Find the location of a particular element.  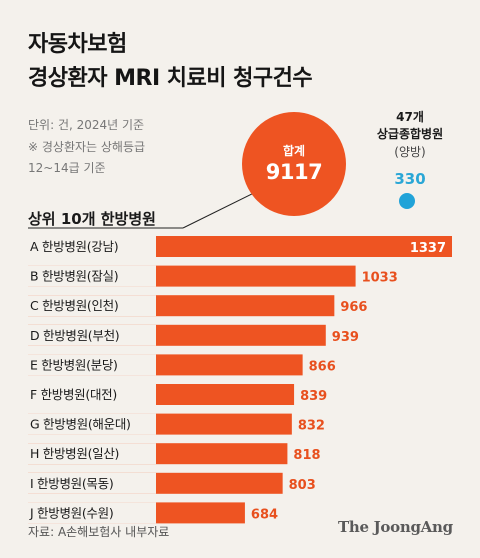

bar-category-label: A 한방병원(강남) is located at coordinates (74, 246).